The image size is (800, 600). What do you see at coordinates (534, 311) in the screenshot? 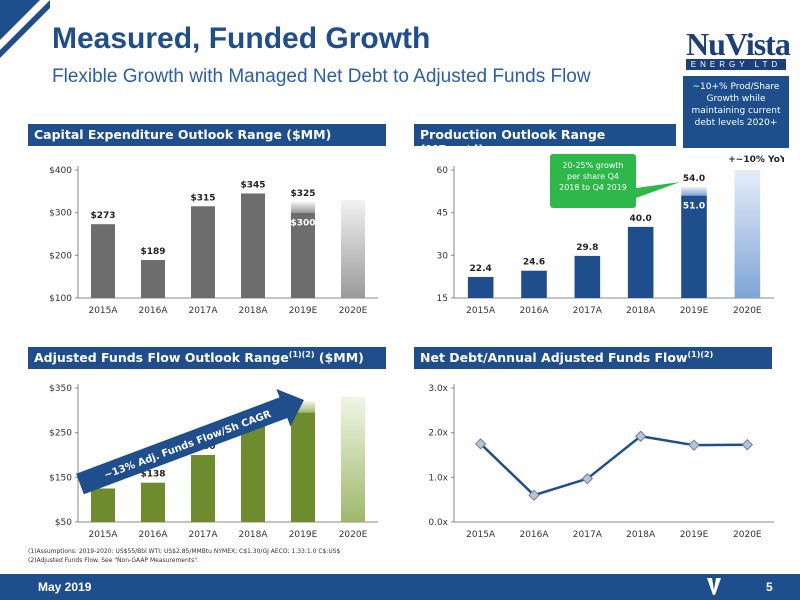
I see `production-xtick-label: 2016A` at bounding box center [534, 311].